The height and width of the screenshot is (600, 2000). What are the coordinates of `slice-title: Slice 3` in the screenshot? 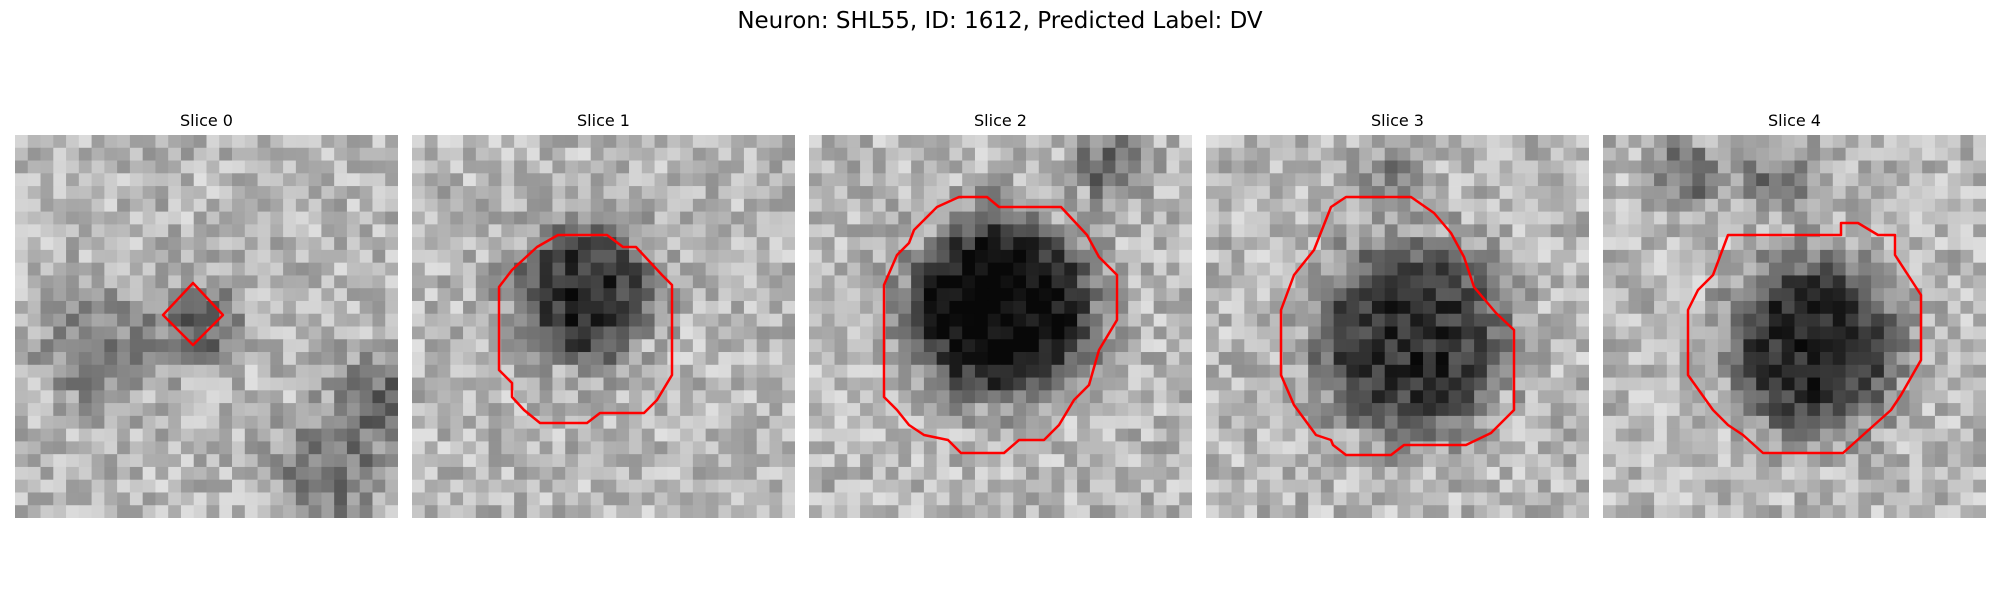 It's located at (1397, 120).